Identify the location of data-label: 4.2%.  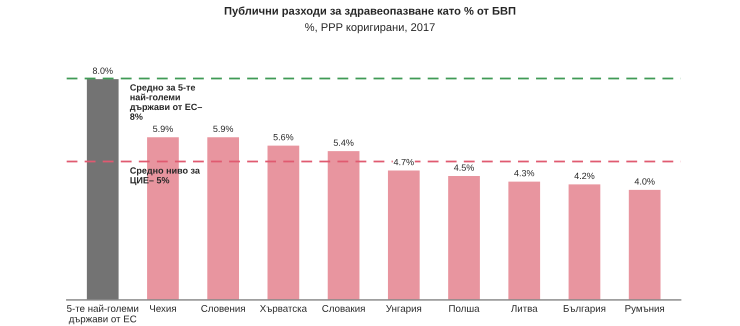
(584, 176).